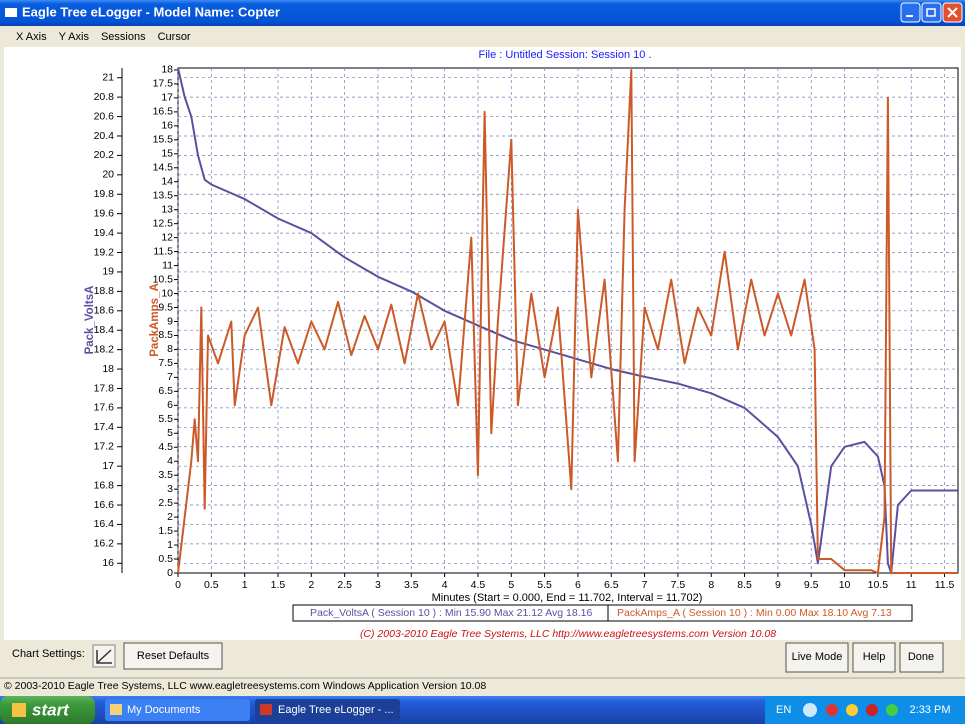 This screenshot has height=724, width=965. What do you see at coordinates (155, 320) in the screenshot?
I see `y2-axis-label: PackAmps_A` at bounding box center [155, 320].